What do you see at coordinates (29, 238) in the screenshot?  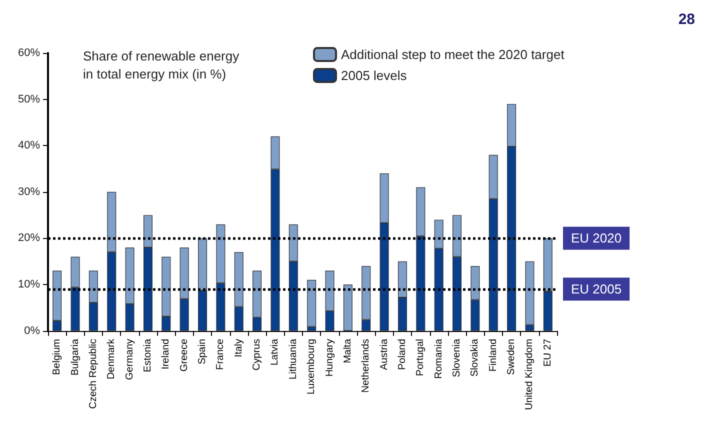 I see `y-tick-label: 20%` at bounding box center [29, 238].